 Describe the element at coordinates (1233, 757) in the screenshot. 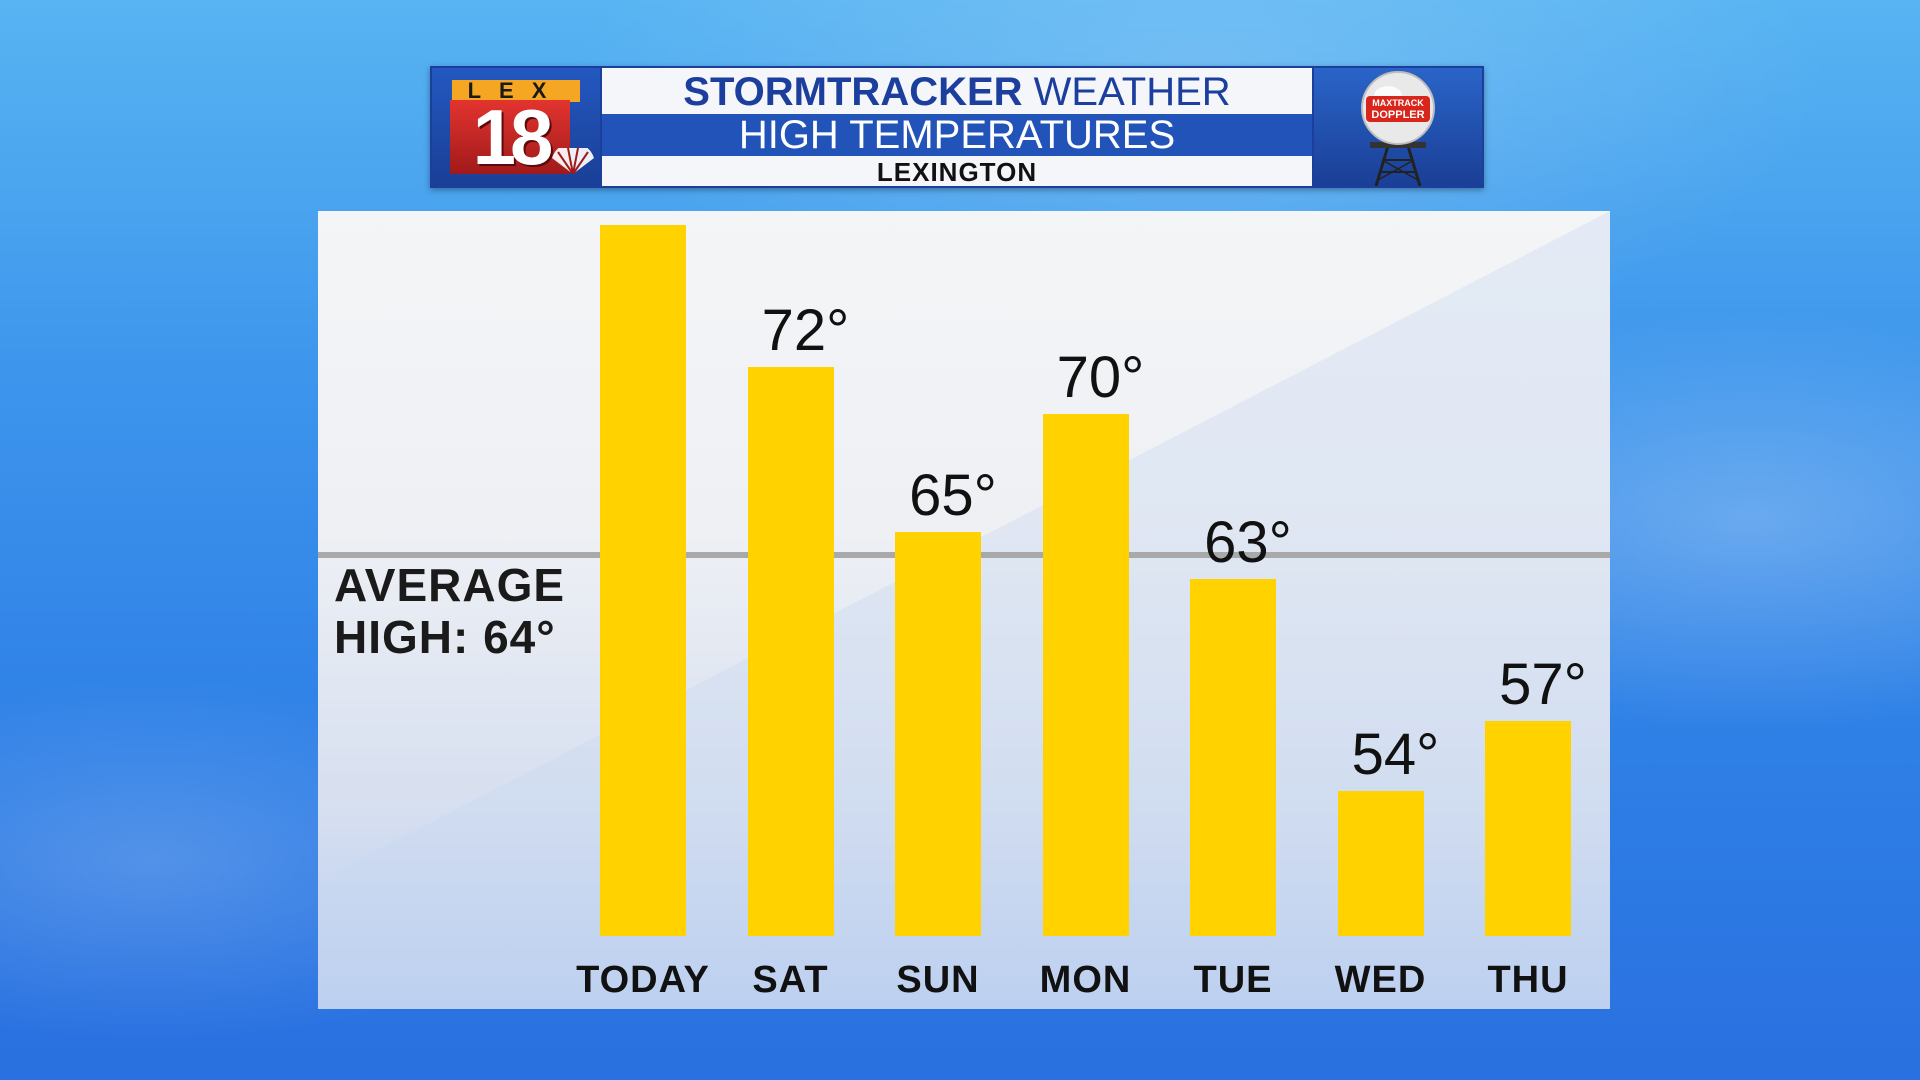

I see `bar-tue` at that location.